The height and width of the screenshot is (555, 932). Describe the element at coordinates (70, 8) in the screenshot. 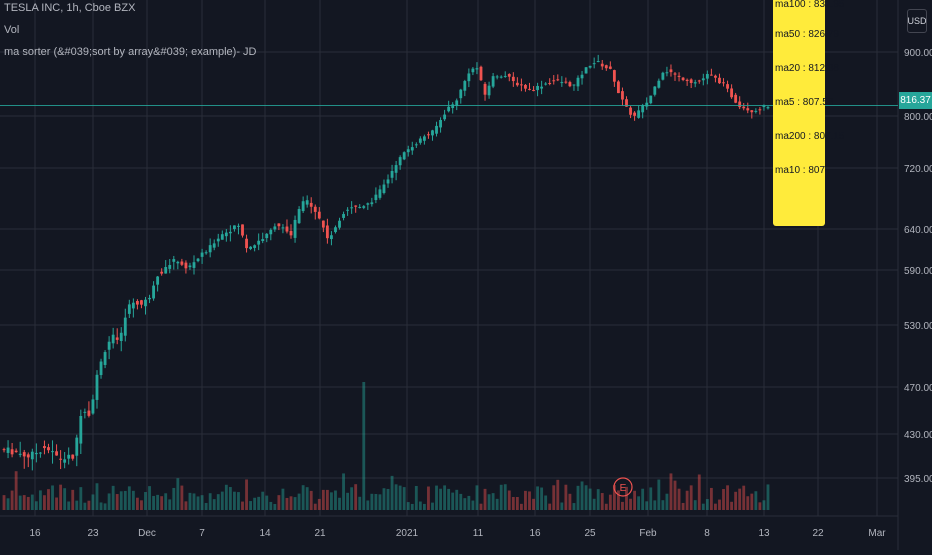

I see `symbol-legend: TESLA INC, 1h, Cboe BZX` at that location.